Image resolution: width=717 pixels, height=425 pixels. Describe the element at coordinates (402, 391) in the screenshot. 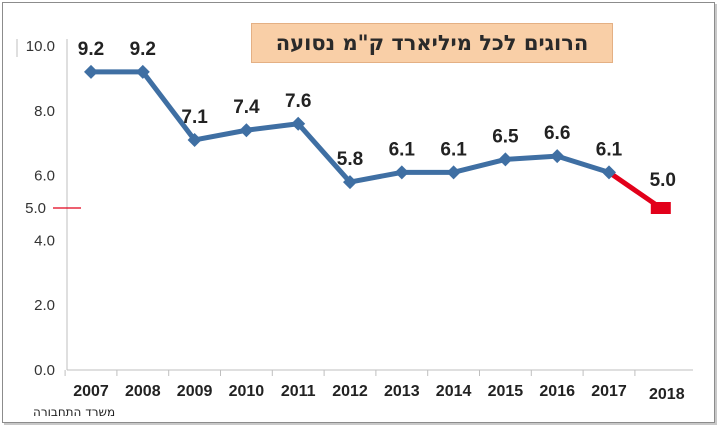

I see `x-tick-label: 2013` at that location.